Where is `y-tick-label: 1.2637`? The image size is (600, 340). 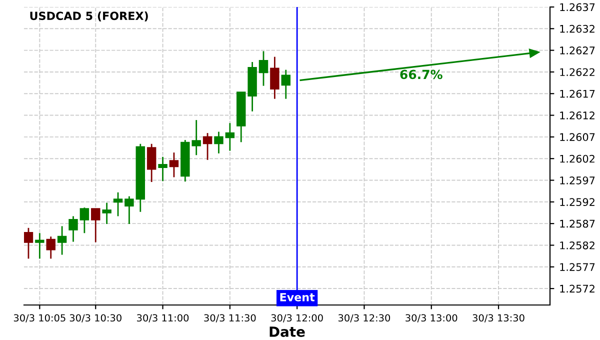
y-tick-label: 1.2637 is located at coordinates (577, 7).